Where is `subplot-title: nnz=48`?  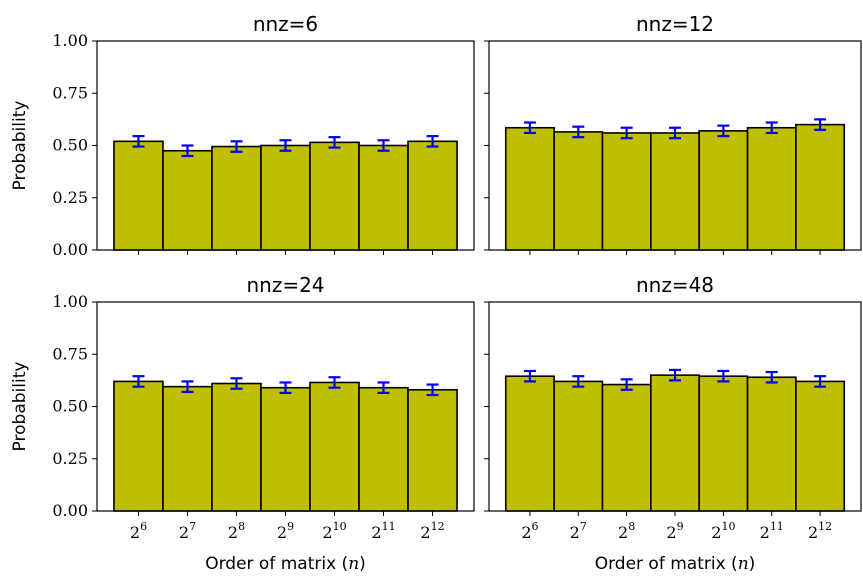 subplot-title: nnz=48 is located at coordinates (675, 285).